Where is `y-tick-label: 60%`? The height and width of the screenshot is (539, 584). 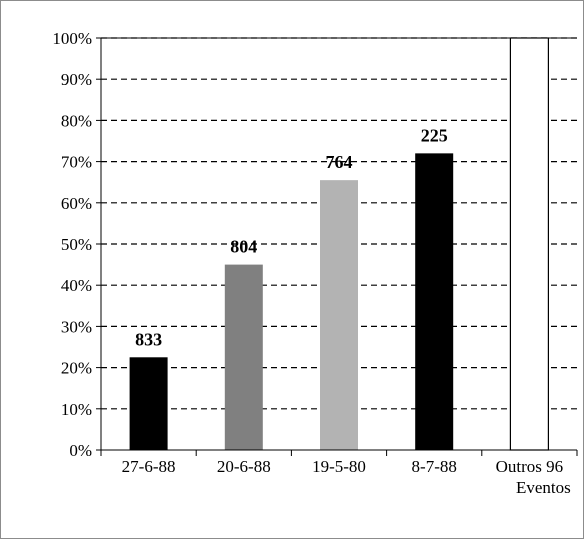 y-tick-label: 60% is located at coordinates (76, 203).